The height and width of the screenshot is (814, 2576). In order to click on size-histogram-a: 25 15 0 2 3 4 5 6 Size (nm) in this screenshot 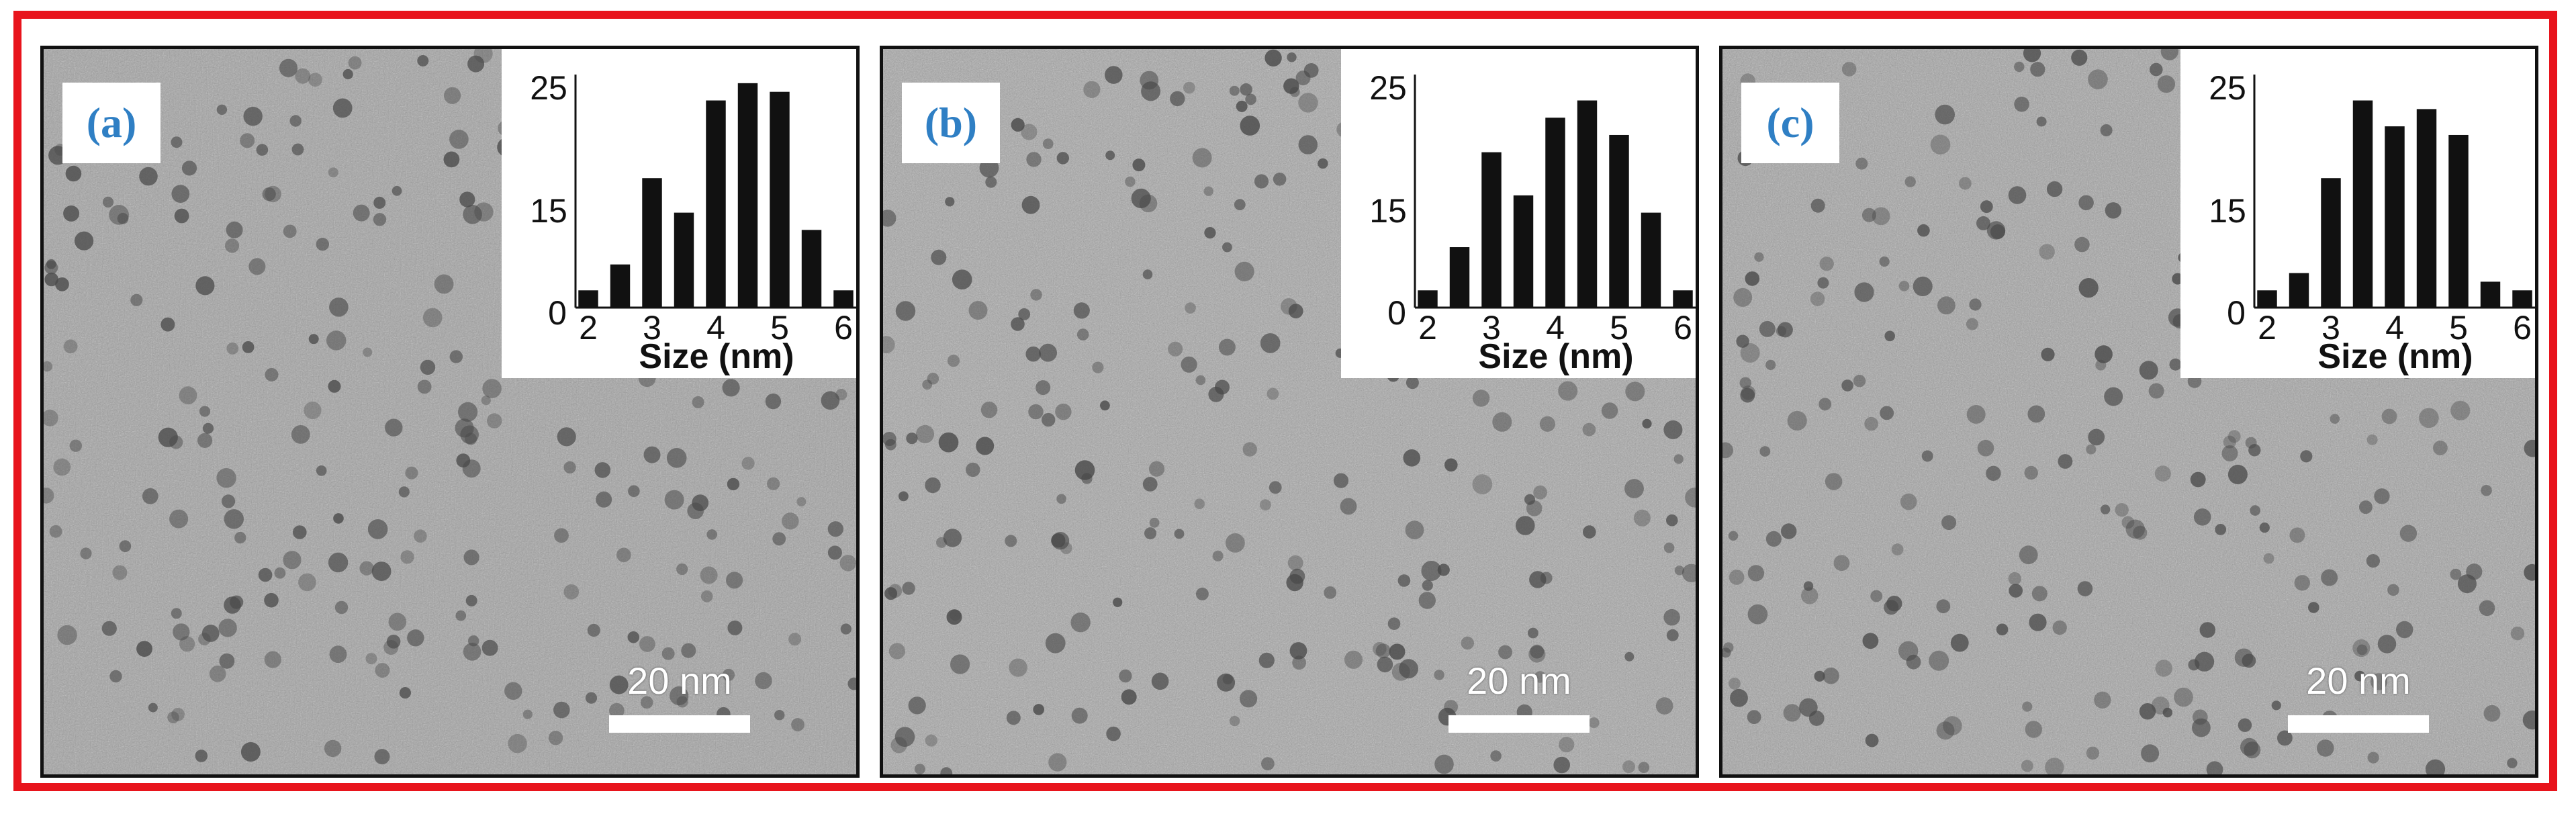, I will do `click(693, 222)`.